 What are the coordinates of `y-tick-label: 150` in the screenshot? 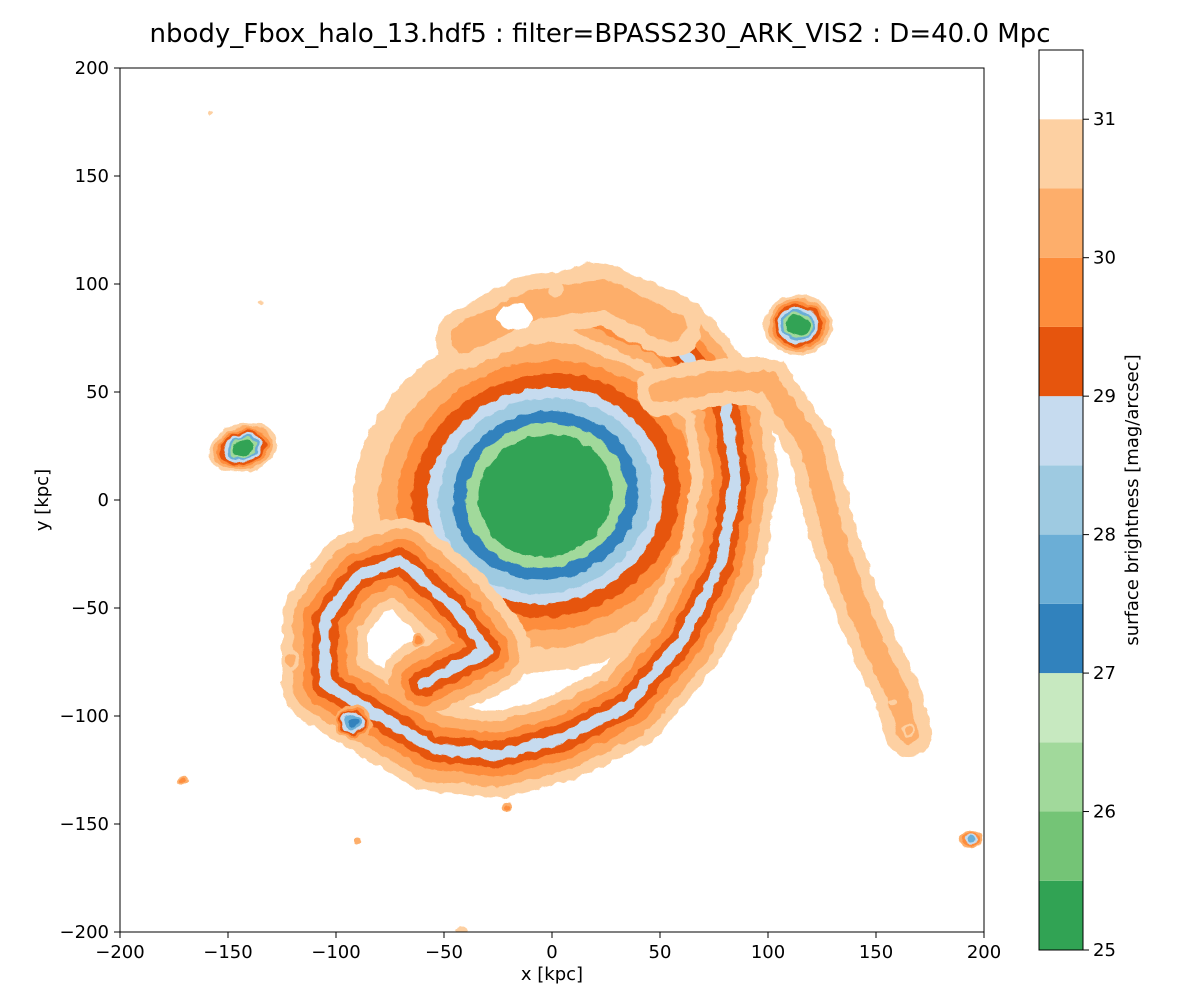 It's located at (92, 176).